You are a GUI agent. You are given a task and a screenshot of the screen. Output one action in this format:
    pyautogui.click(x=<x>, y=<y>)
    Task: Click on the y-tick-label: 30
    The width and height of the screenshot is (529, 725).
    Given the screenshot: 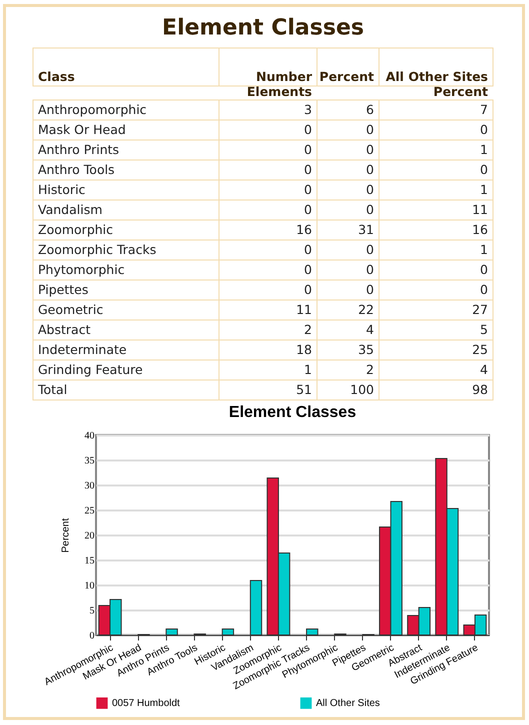 What is the action you would take?
    pyautogui.click(x=89, y=486)
    